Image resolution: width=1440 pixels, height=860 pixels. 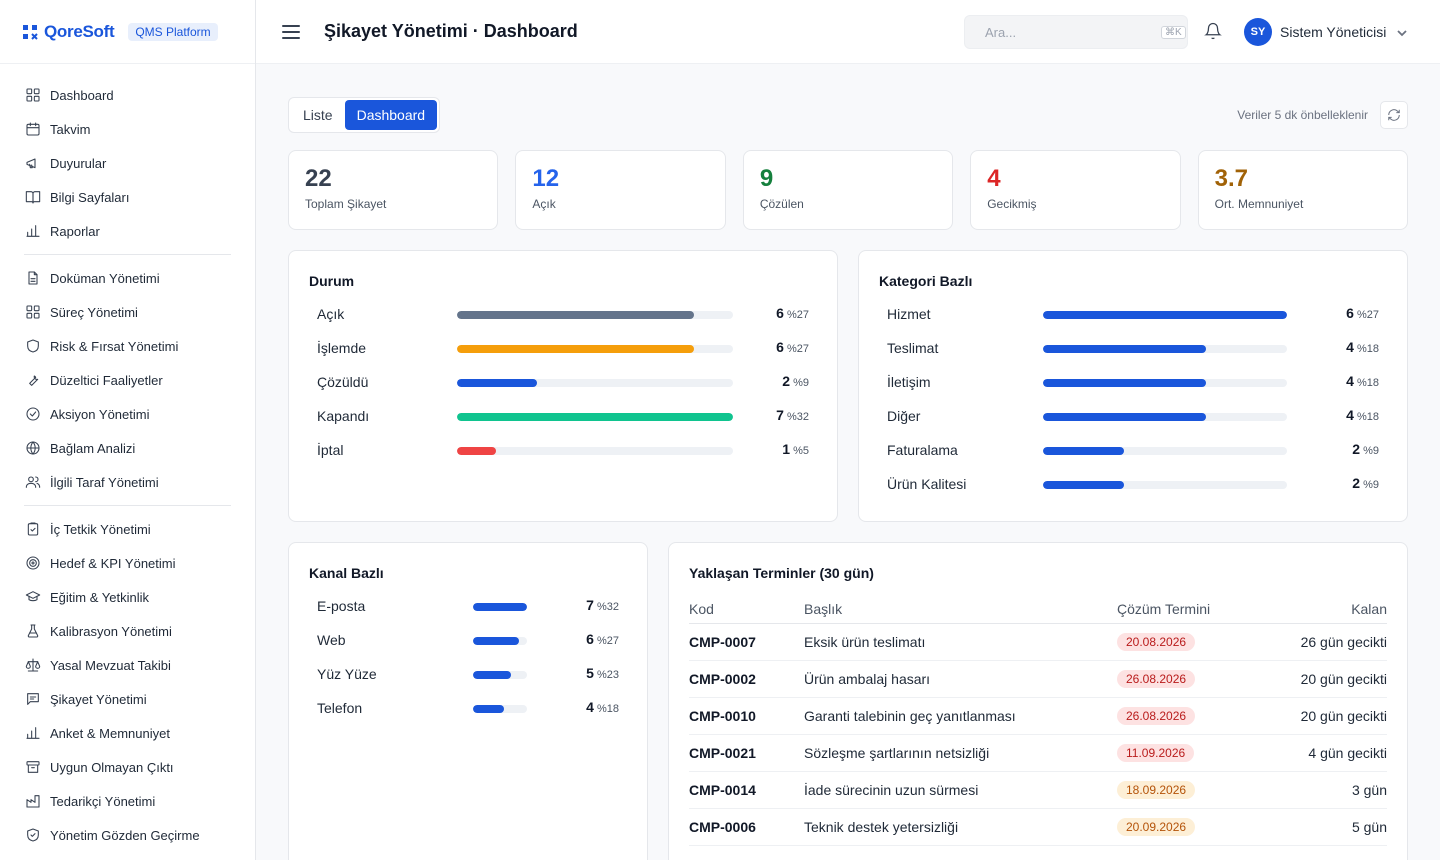 I want to click on notifications-bell-icon, so click(x=1214, y=32).